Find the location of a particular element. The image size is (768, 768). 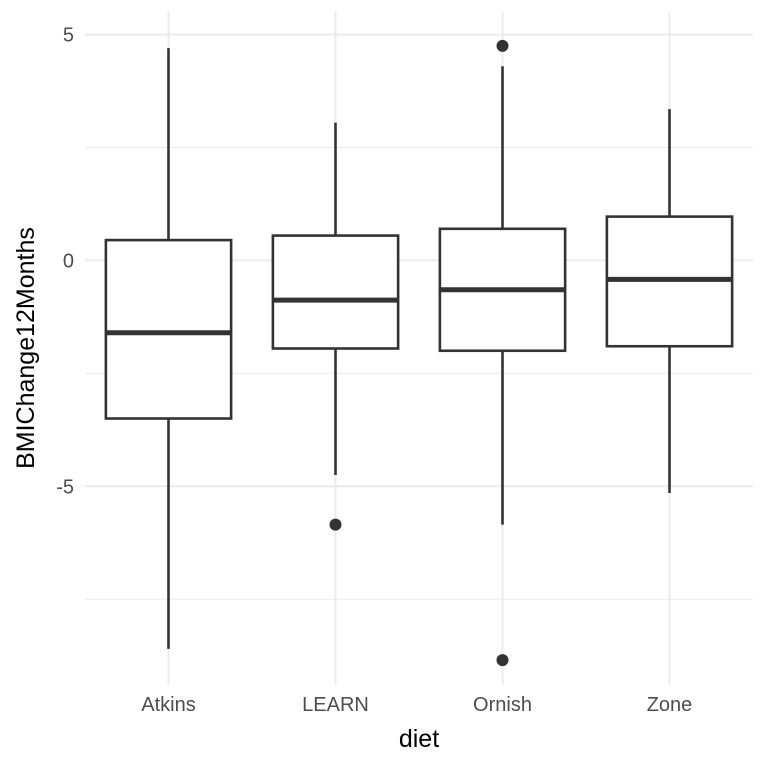

box-group-learn is located at coordinates (335, 326).